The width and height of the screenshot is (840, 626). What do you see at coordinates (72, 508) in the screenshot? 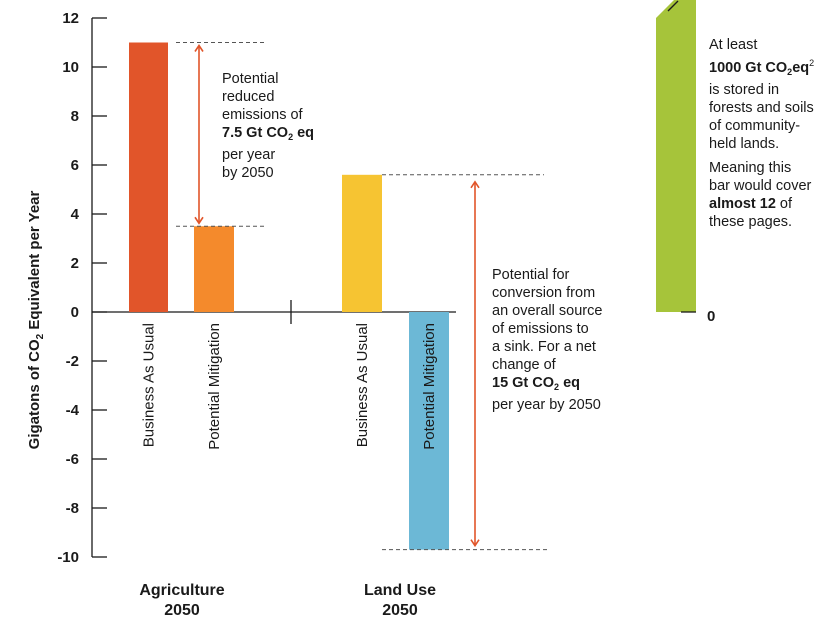
I see `y-tick-label: -8` at bounding box center [72, 508].